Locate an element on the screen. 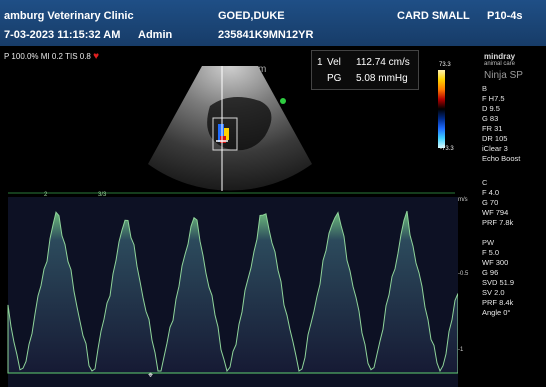 Image resolution: width=546 pixels, height=387 pixels. b-mode-title: B is located at coordinates (485, 88).